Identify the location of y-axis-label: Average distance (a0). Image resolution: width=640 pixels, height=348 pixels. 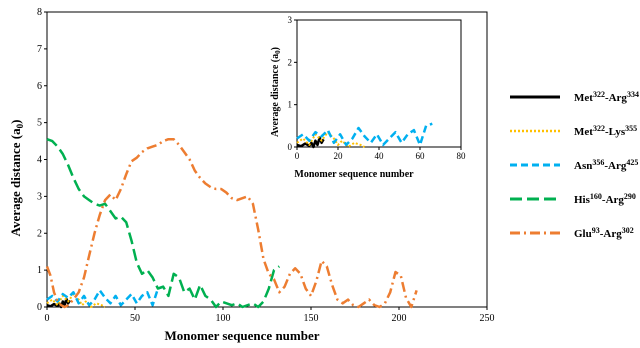
(16, 178).